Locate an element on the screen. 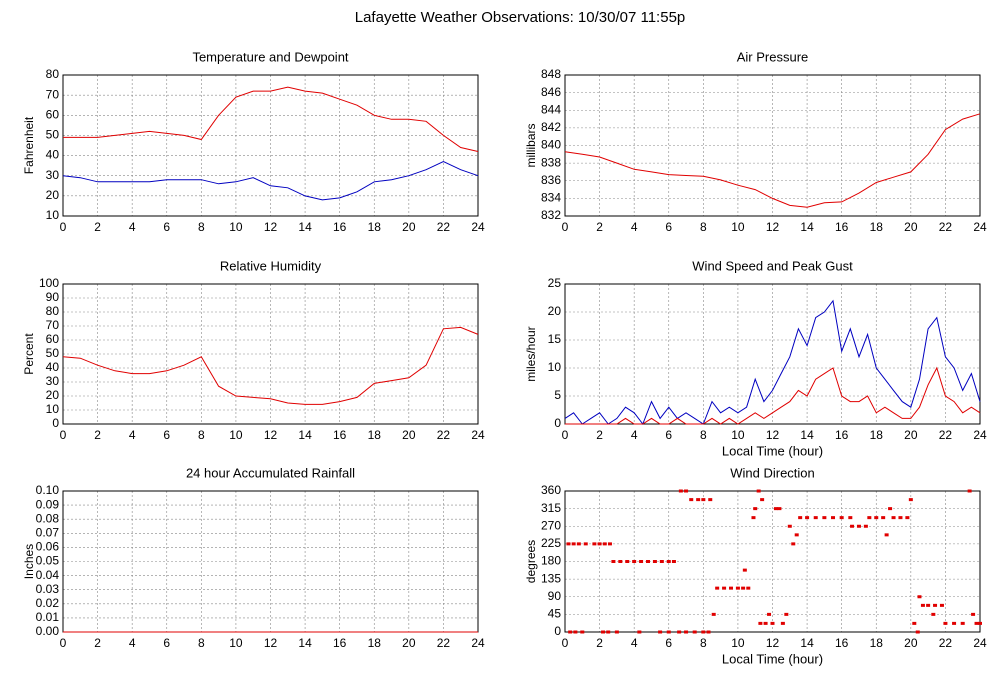 The height and width of the screenshot is (680, 1000). y-tick-label: 50 is located at coordinates (53, 135).